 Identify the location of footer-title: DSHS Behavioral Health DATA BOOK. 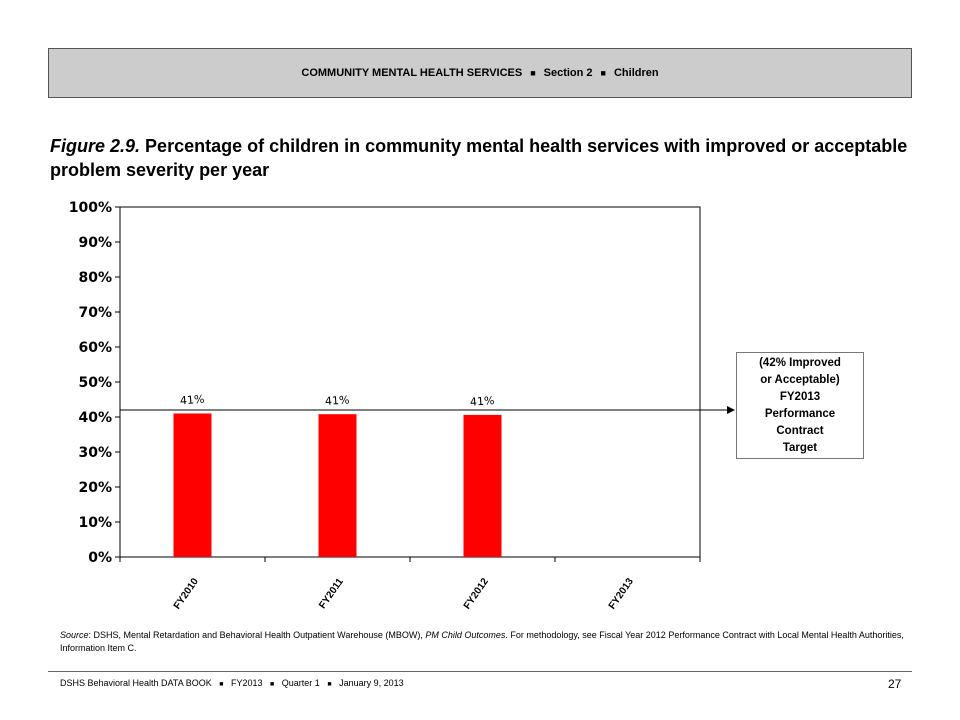
(136, 683).